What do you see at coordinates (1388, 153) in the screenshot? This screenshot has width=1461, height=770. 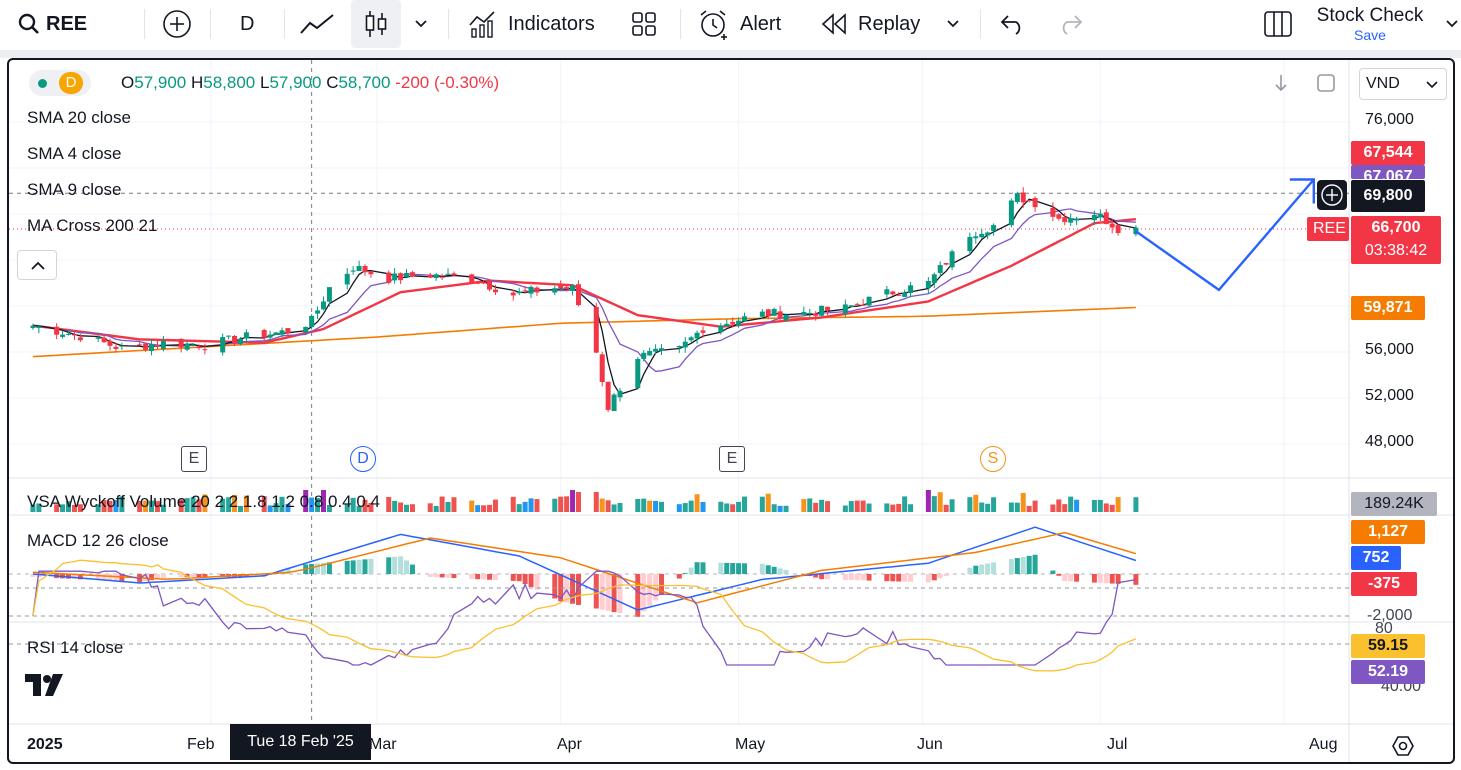 I see `sma20-price-tag: 67,544` at bounding box center [1388, 153].